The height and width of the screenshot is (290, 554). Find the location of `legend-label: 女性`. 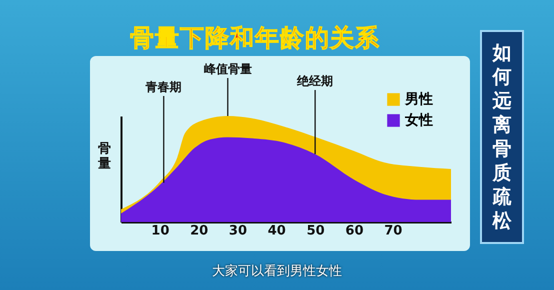

legend-label: 女性 is located at coordinates (418, 120).